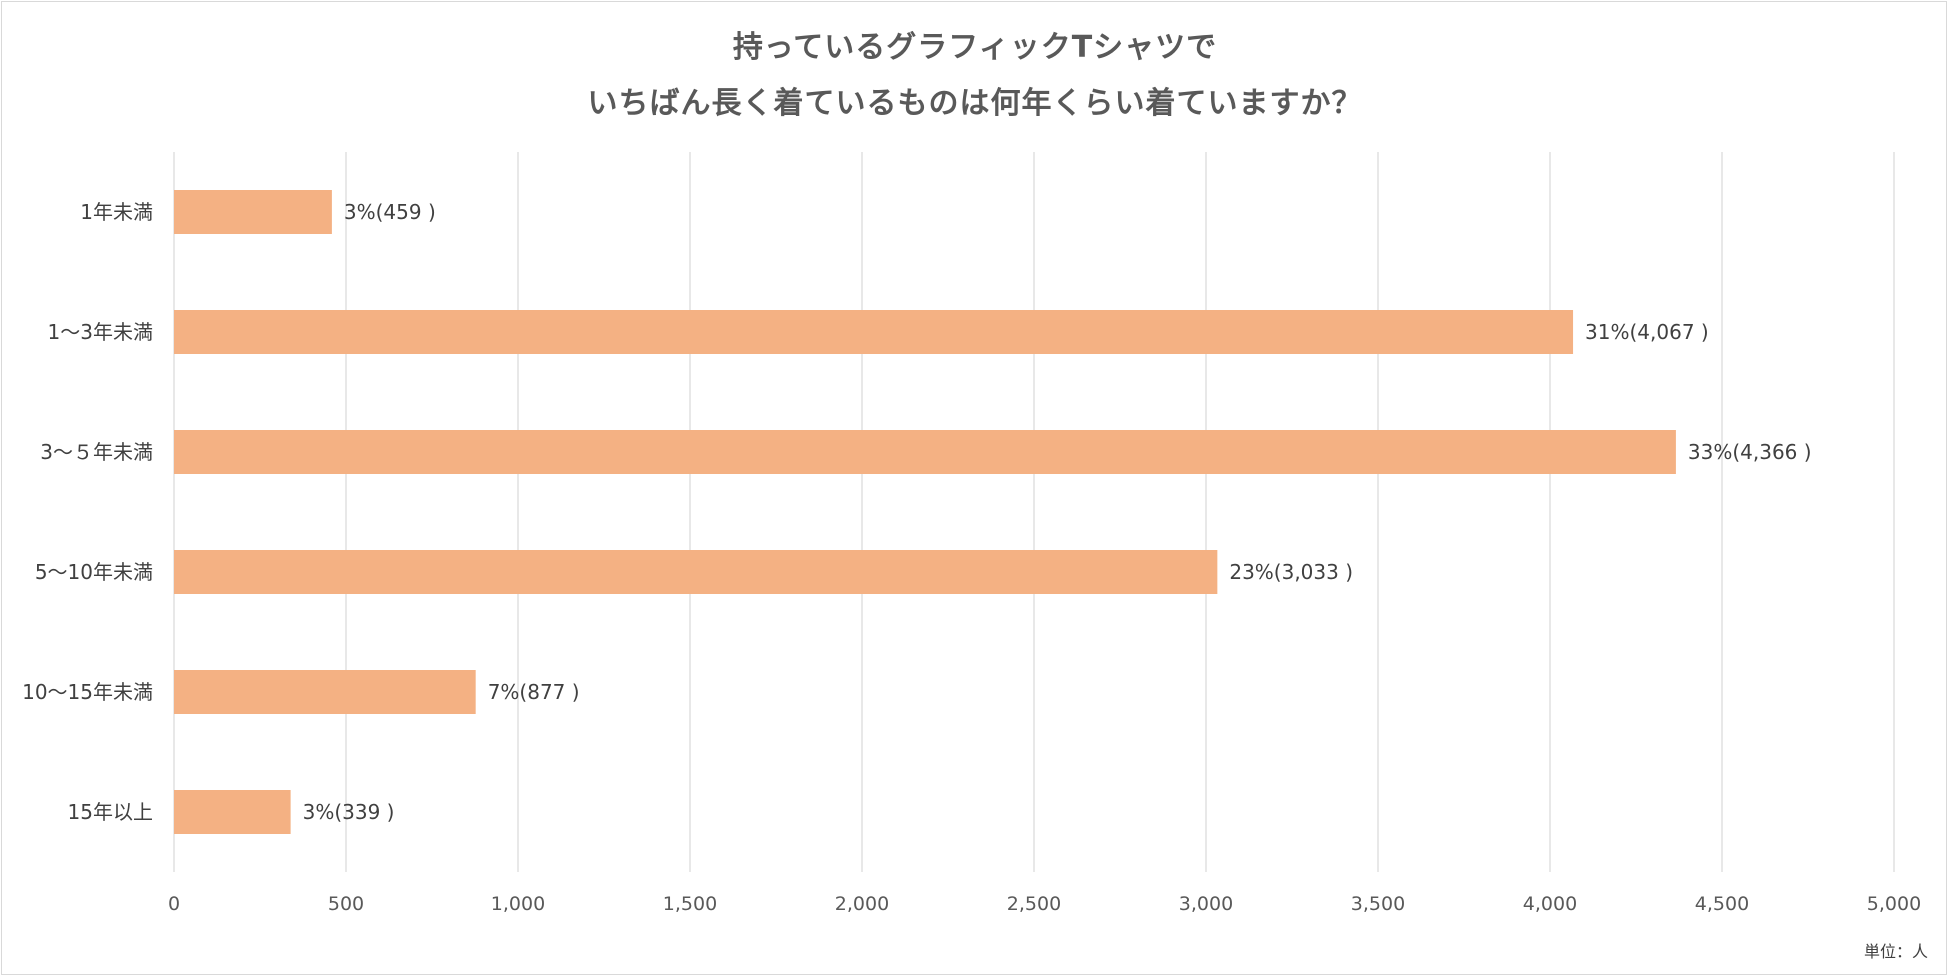  Describe the element at coordinates (975, 47) in the screenshot. I see `chart-title-line-1: 持っているグラフィックTシャツで` at that location.